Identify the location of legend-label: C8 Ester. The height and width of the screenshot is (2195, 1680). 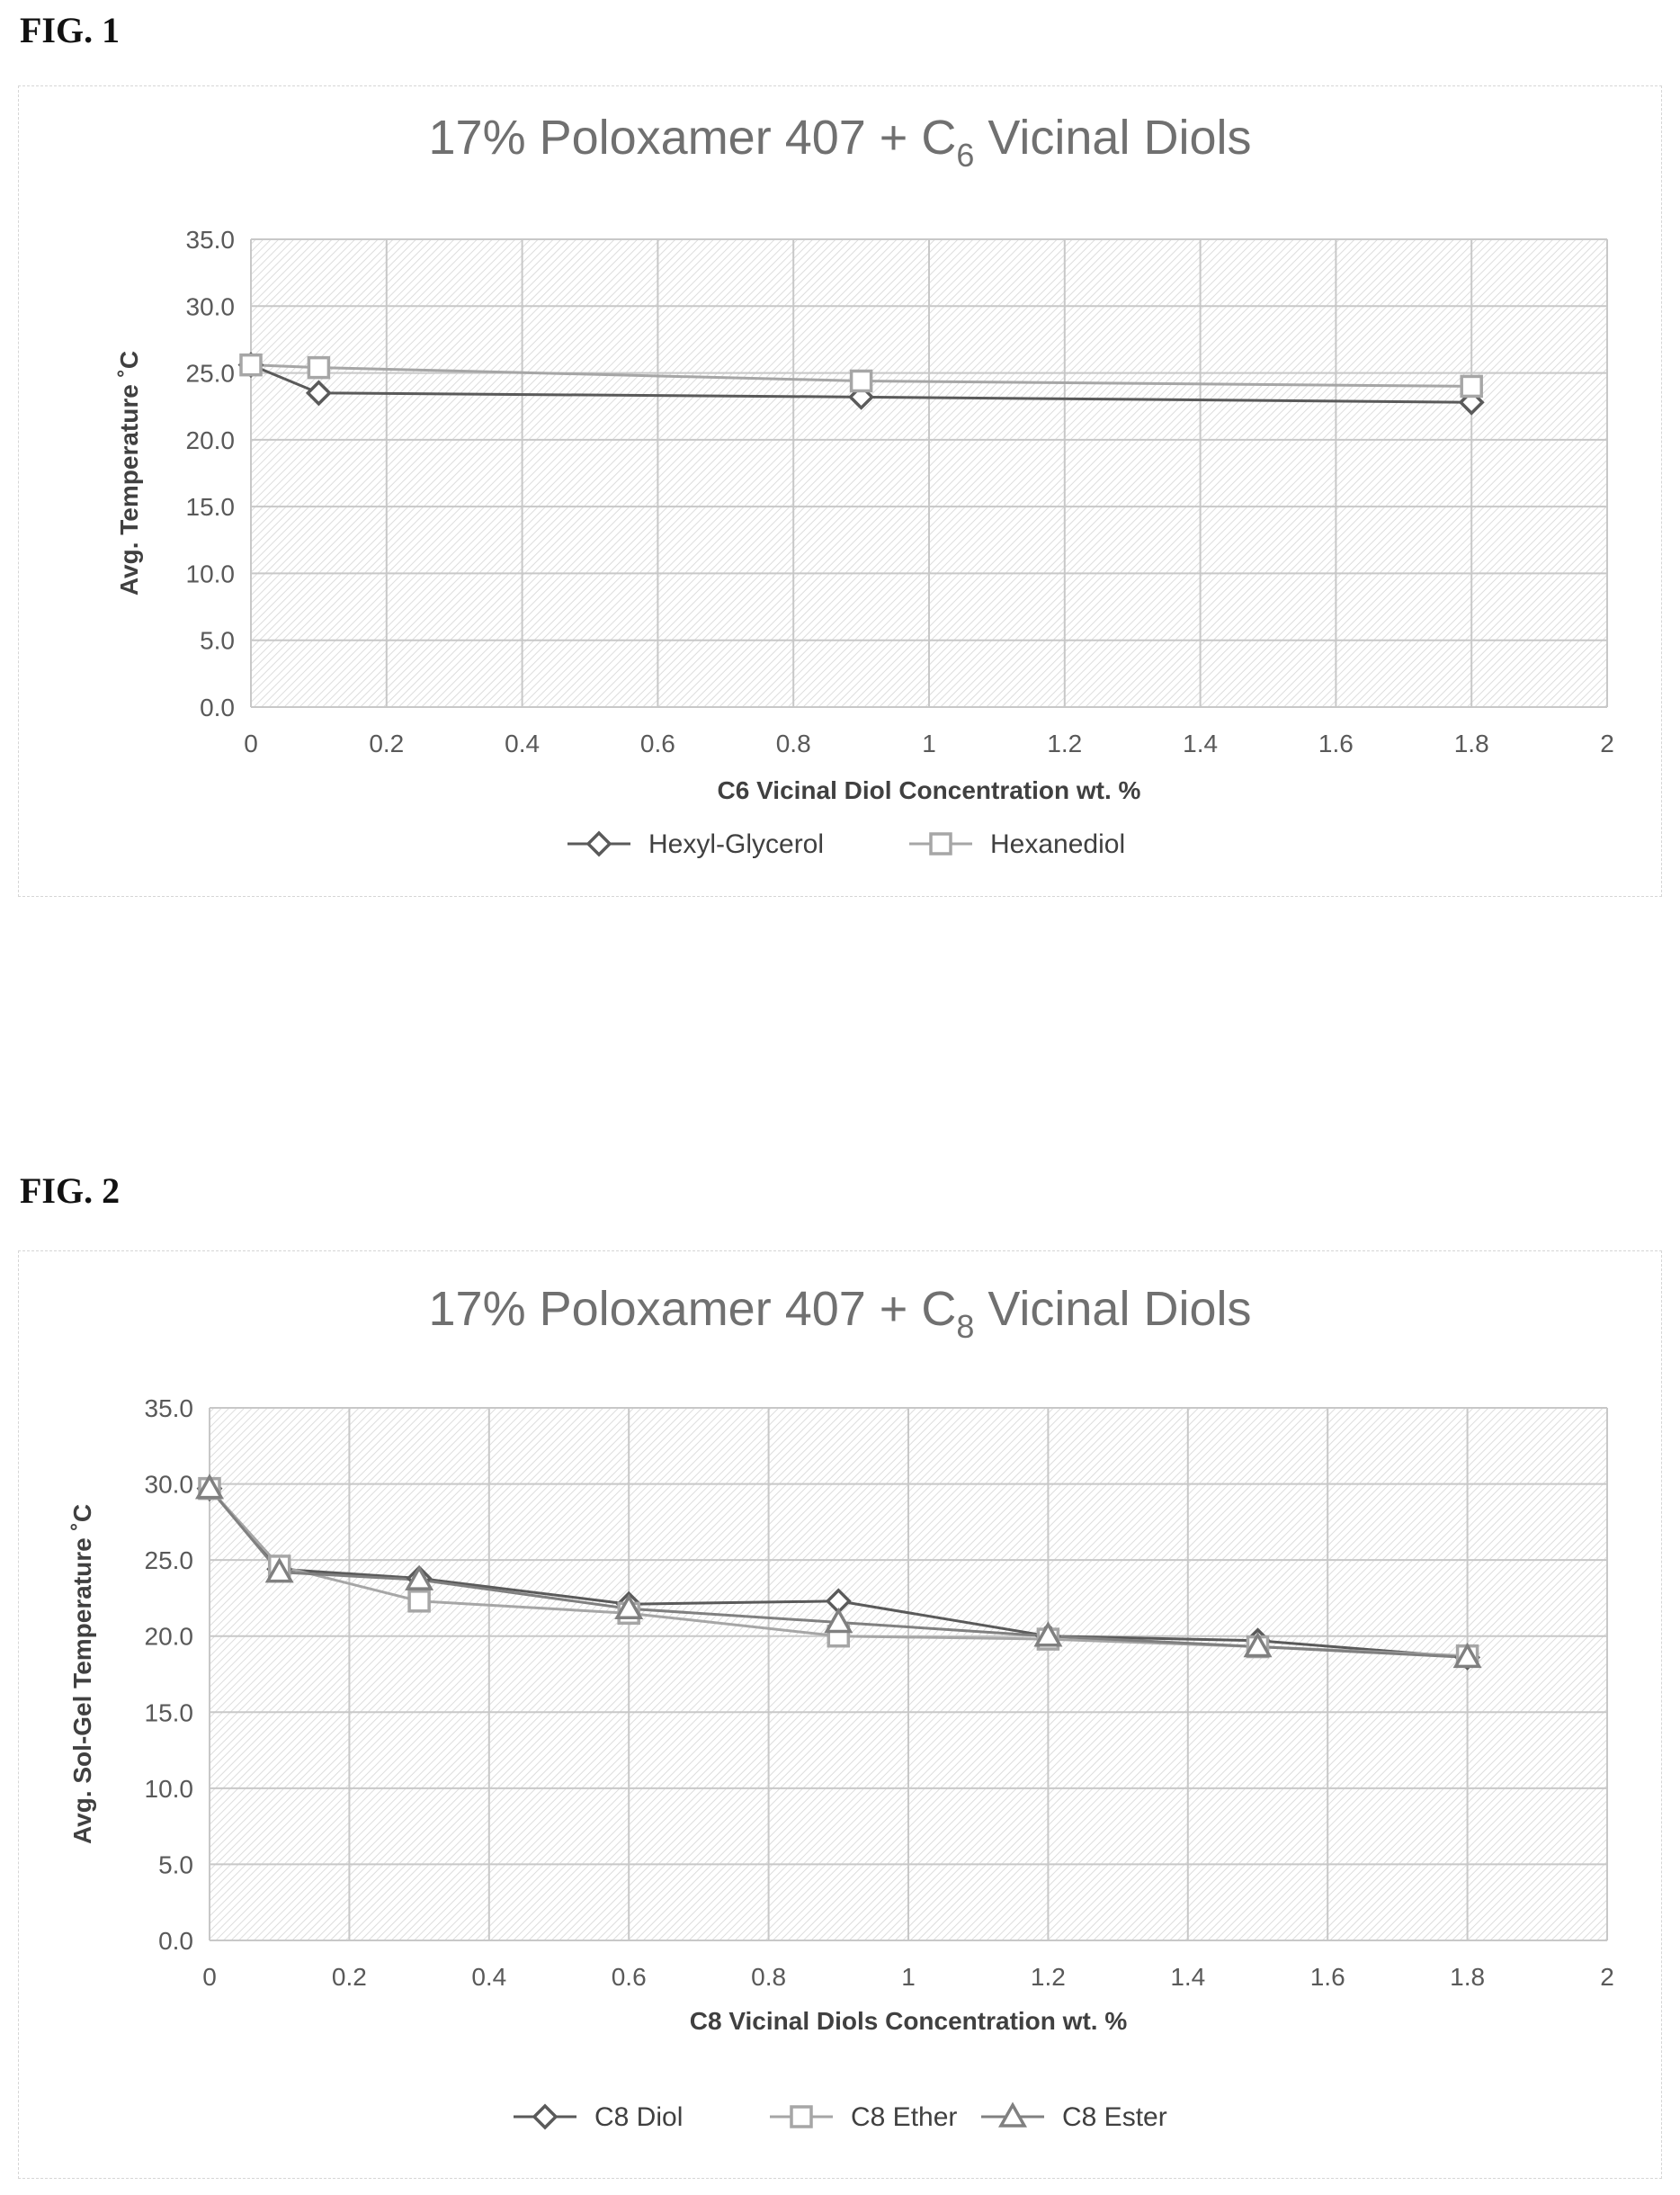
(1114, 2117).